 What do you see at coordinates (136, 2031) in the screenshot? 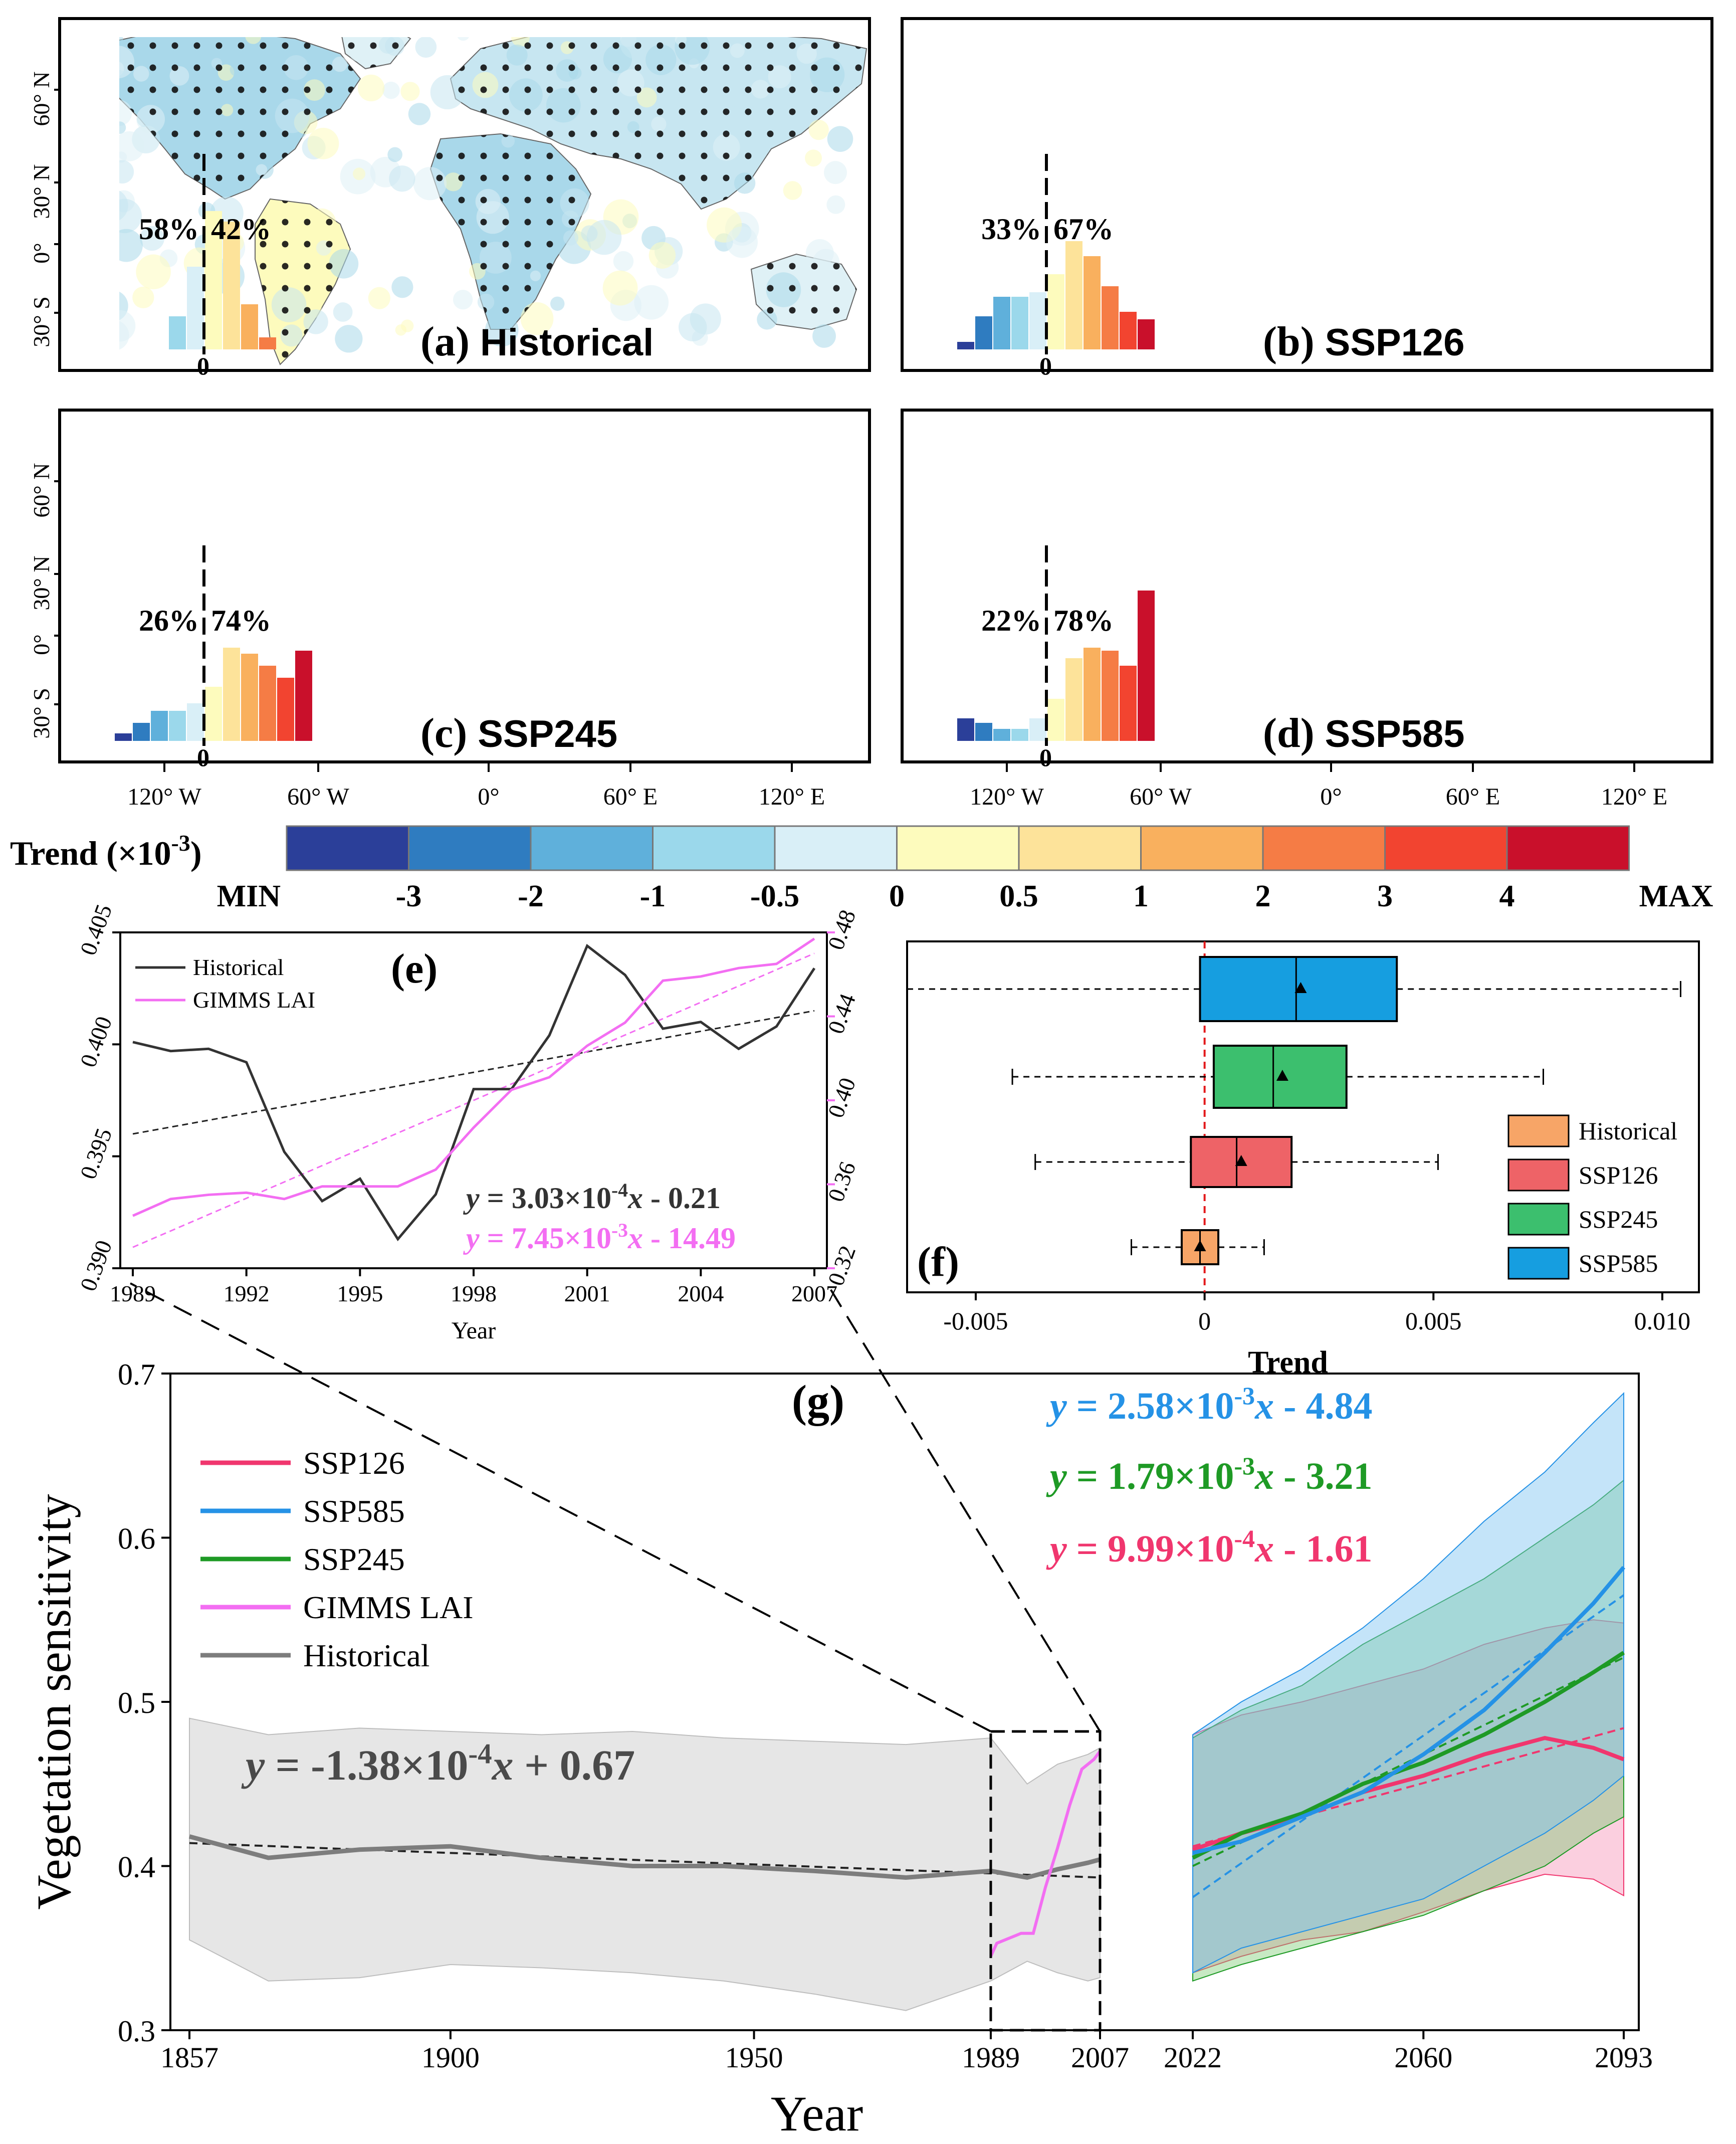
I see `y-tick-label: 0.3` at bounding box center [136, 2031].